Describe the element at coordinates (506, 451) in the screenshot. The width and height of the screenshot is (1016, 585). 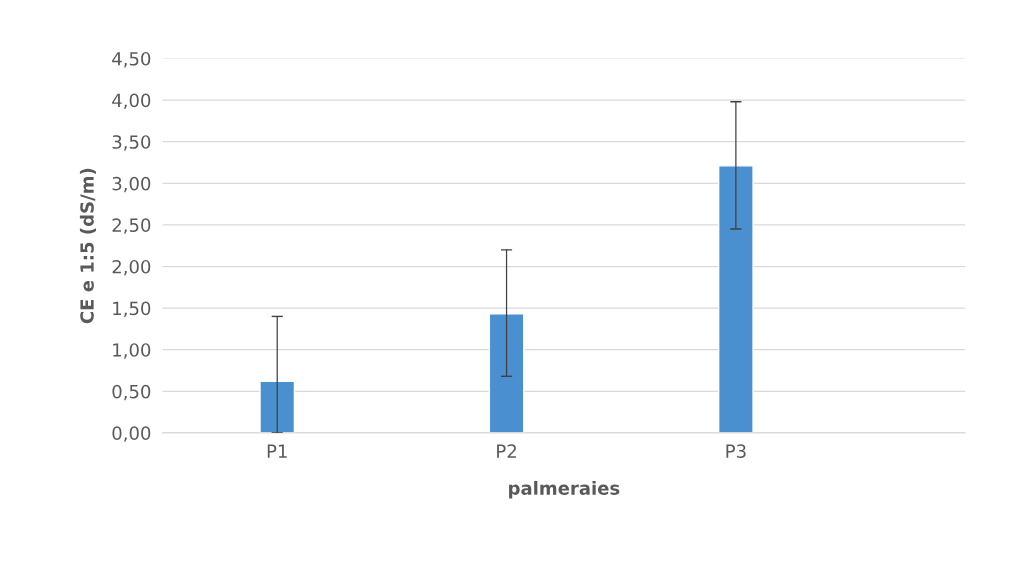
I see `x-tick-label: P2` at that location.